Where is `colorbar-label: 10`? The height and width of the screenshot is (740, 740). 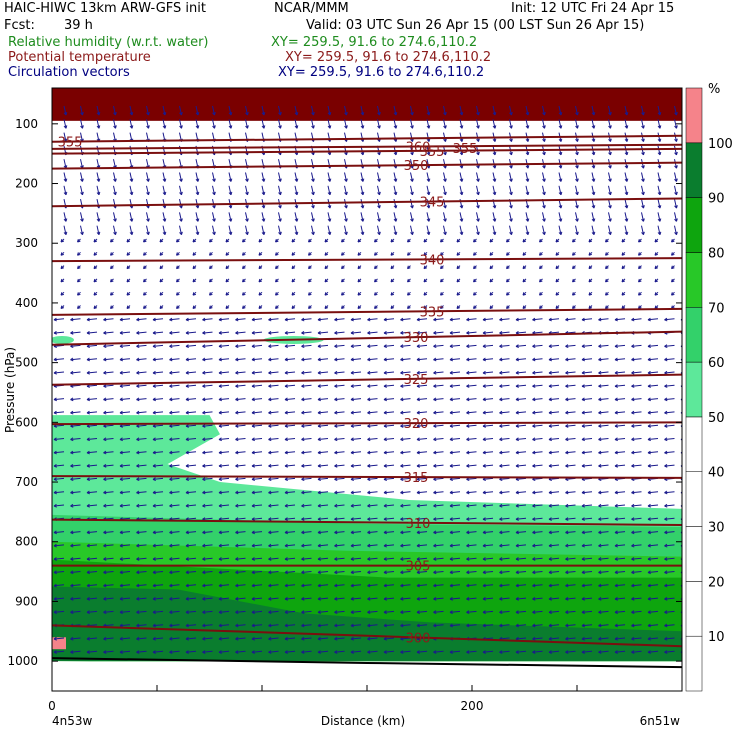 colorbar-label: 10 is located at coordinates (716, 637).